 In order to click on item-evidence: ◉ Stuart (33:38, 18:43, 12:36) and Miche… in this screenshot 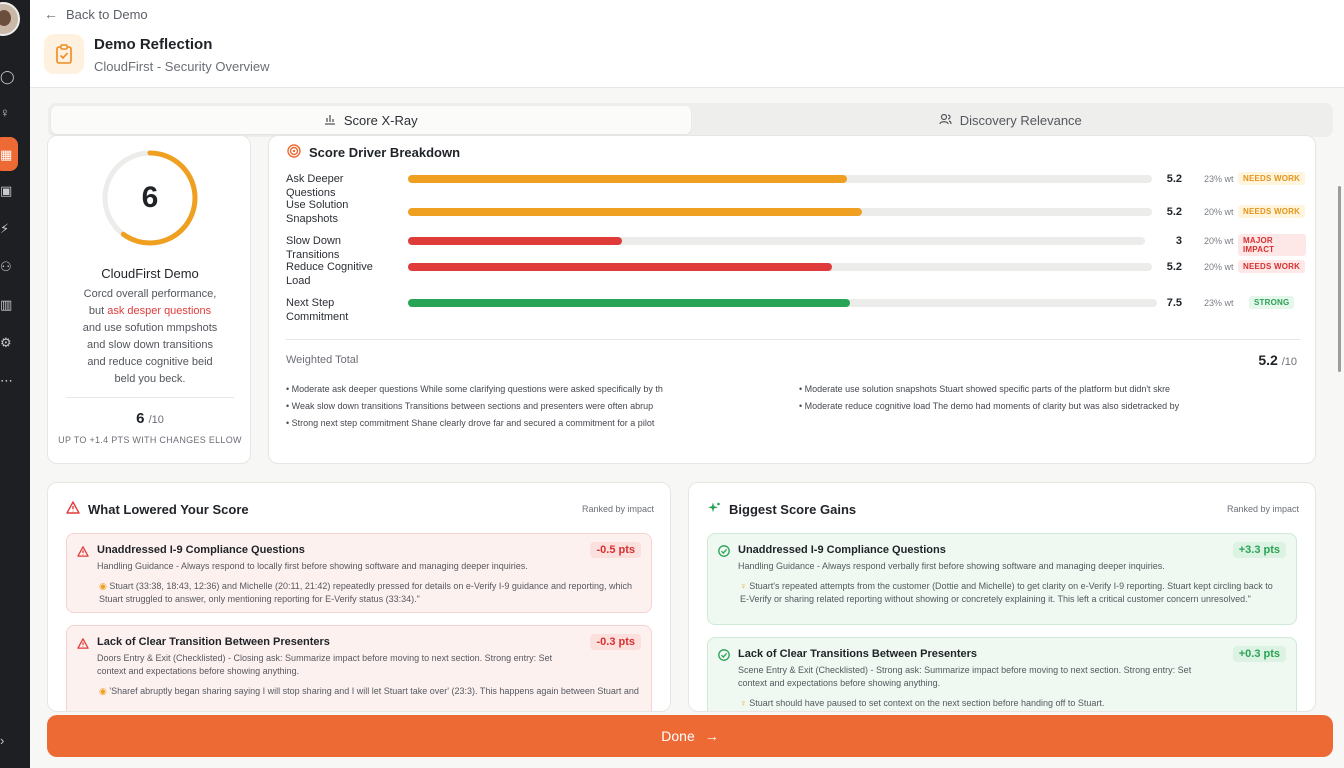, I will do `click(366, 592)`.